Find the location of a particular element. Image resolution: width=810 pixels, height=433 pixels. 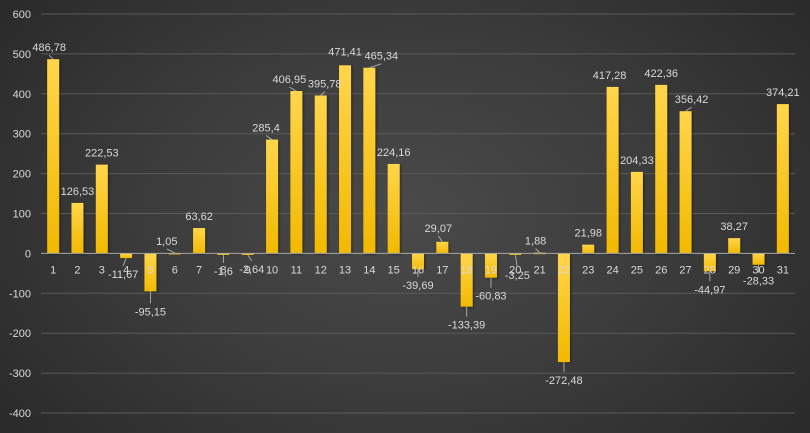

x-tick-label: 14 is located at coordinates (369, 270).